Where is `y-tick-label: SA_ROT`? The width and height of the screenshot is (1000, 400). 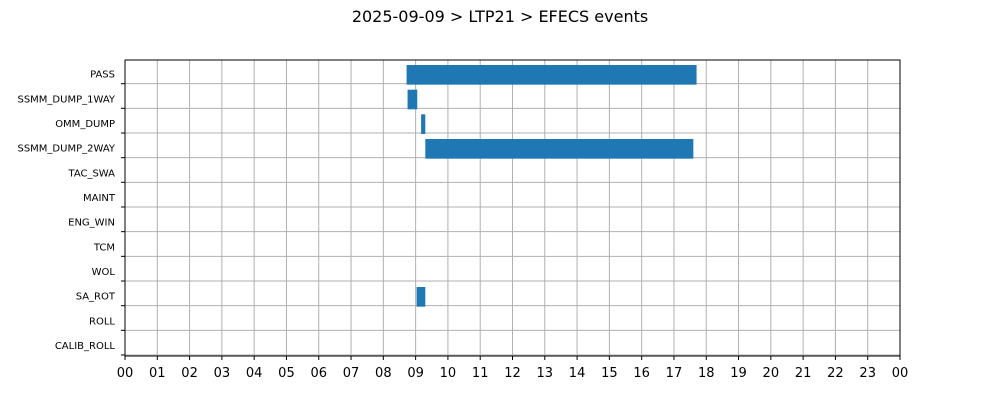
y-tick-label: SA_ROT is located at coordinates (96, 297).